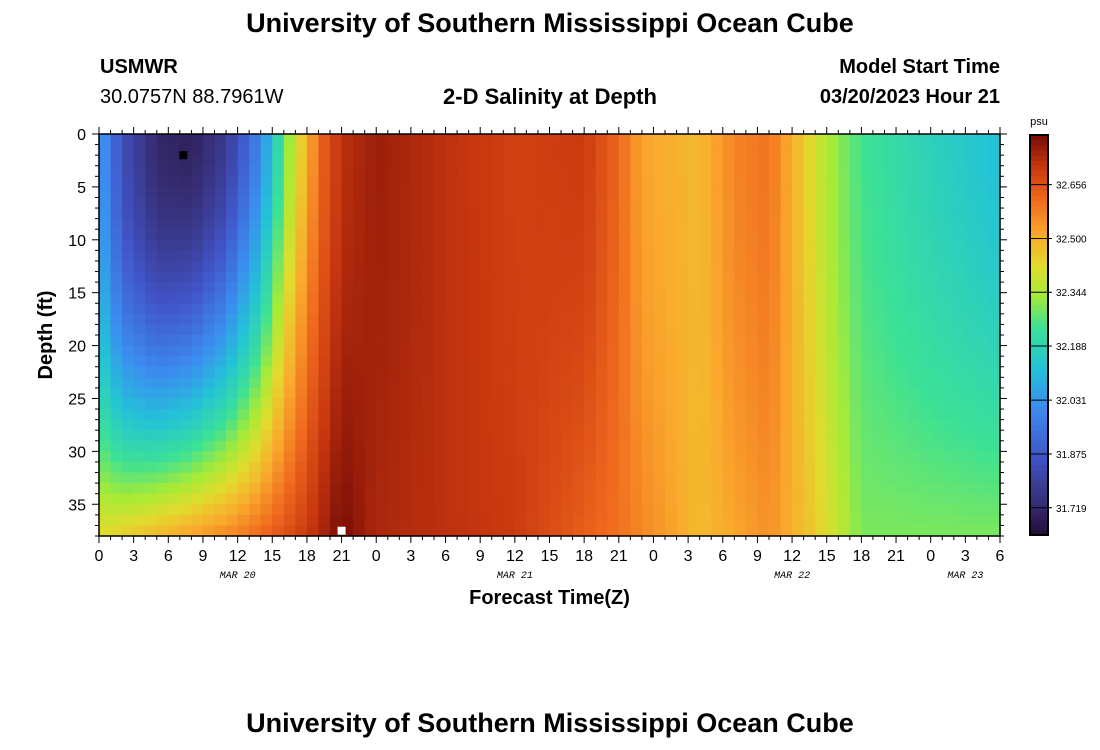 Image resolution: width=1100 pixels, height=750 pixels. What do you see at coordinates (77, 347) in the screenshot?
I see `y-tick-label: 20` at bounding box center [77, 347].